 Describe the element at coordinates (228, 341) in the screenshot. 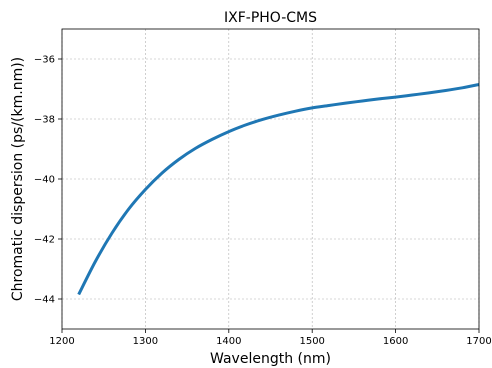

I see `x-tick-label: 1400` at that location.